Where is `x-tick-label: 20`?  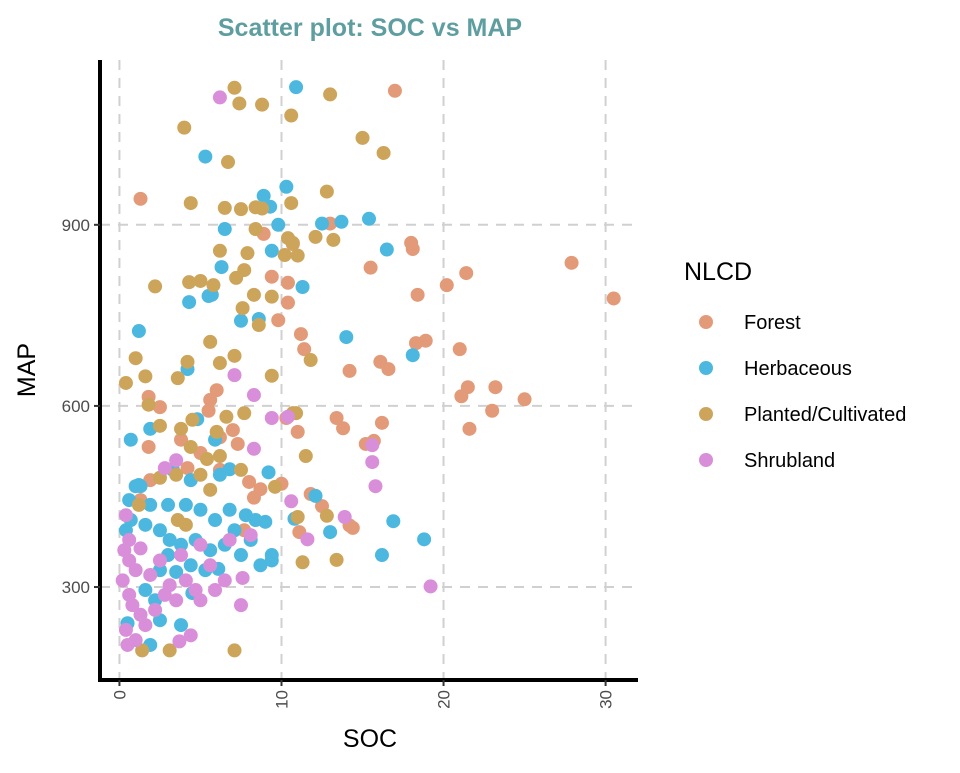 x-tick-label: 20 is located at coordinates (444, 699).